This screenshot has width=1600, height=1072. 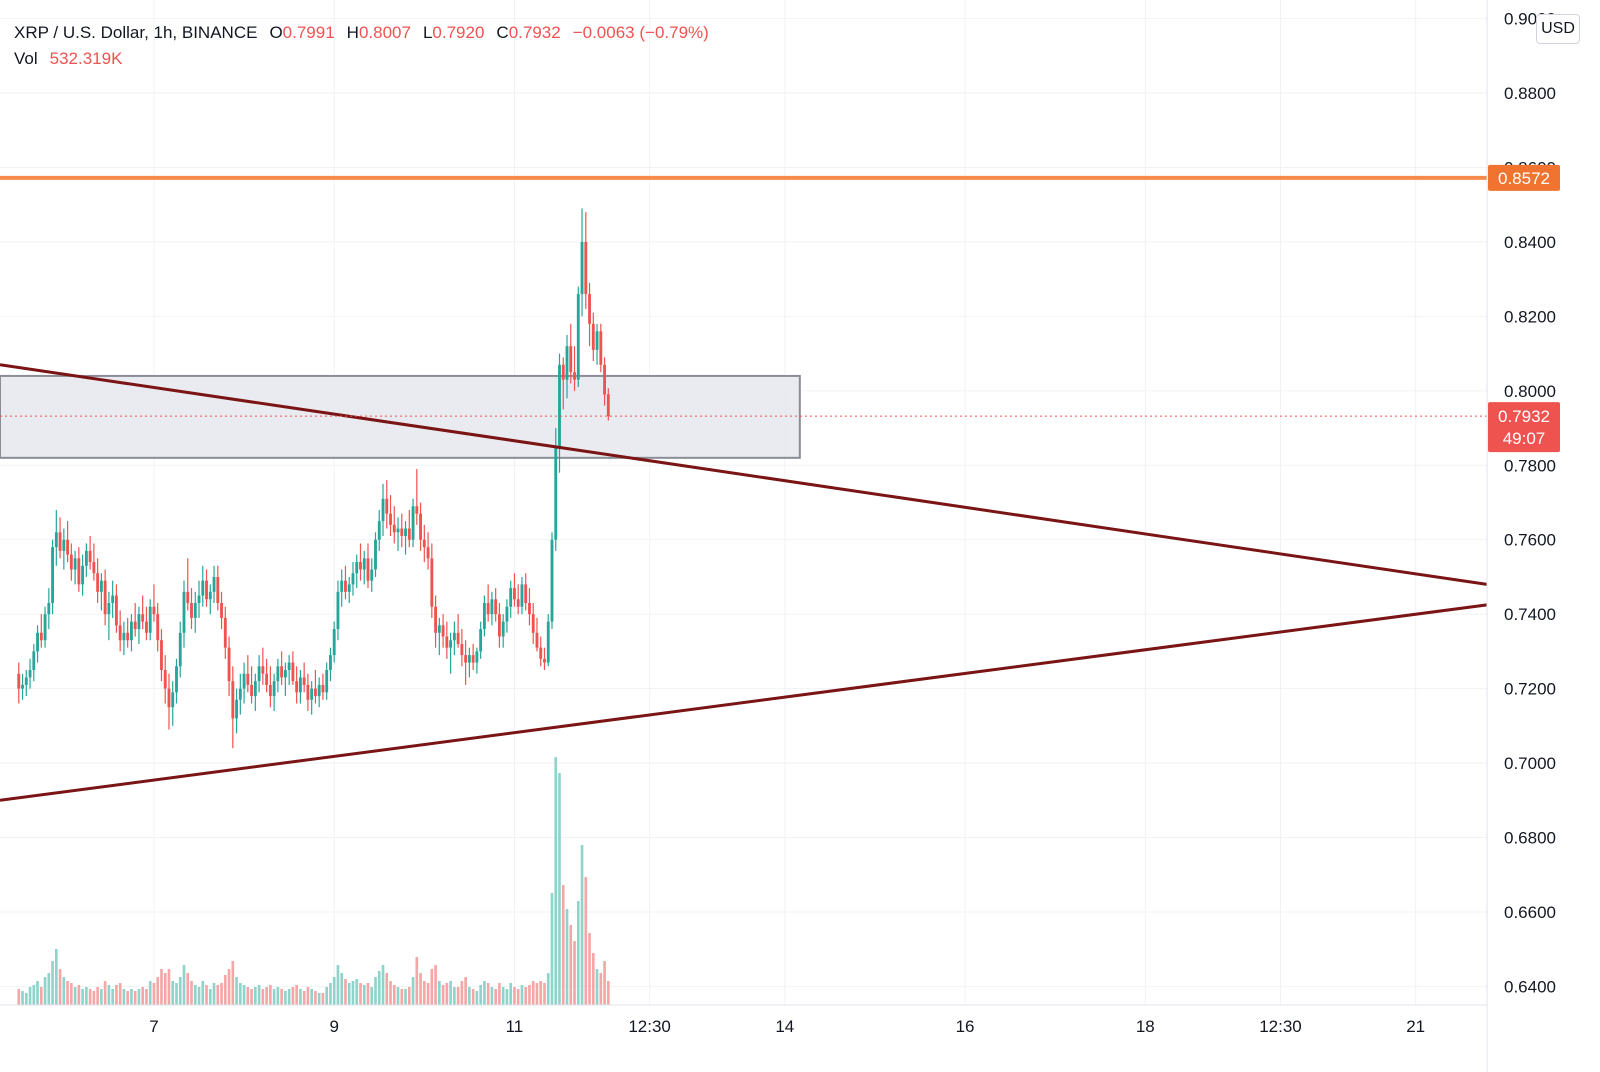 I want to click on x-tick-label: 16, so click(x=965, y=1026).